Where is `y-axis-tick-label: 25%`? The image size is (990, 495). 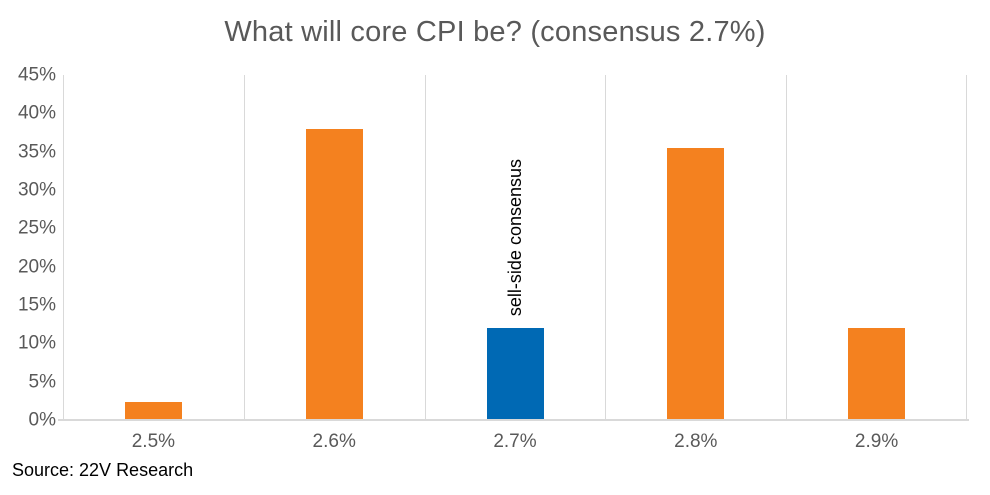
y-axis-tick-label: 25% is located at coordinates (36, 228).